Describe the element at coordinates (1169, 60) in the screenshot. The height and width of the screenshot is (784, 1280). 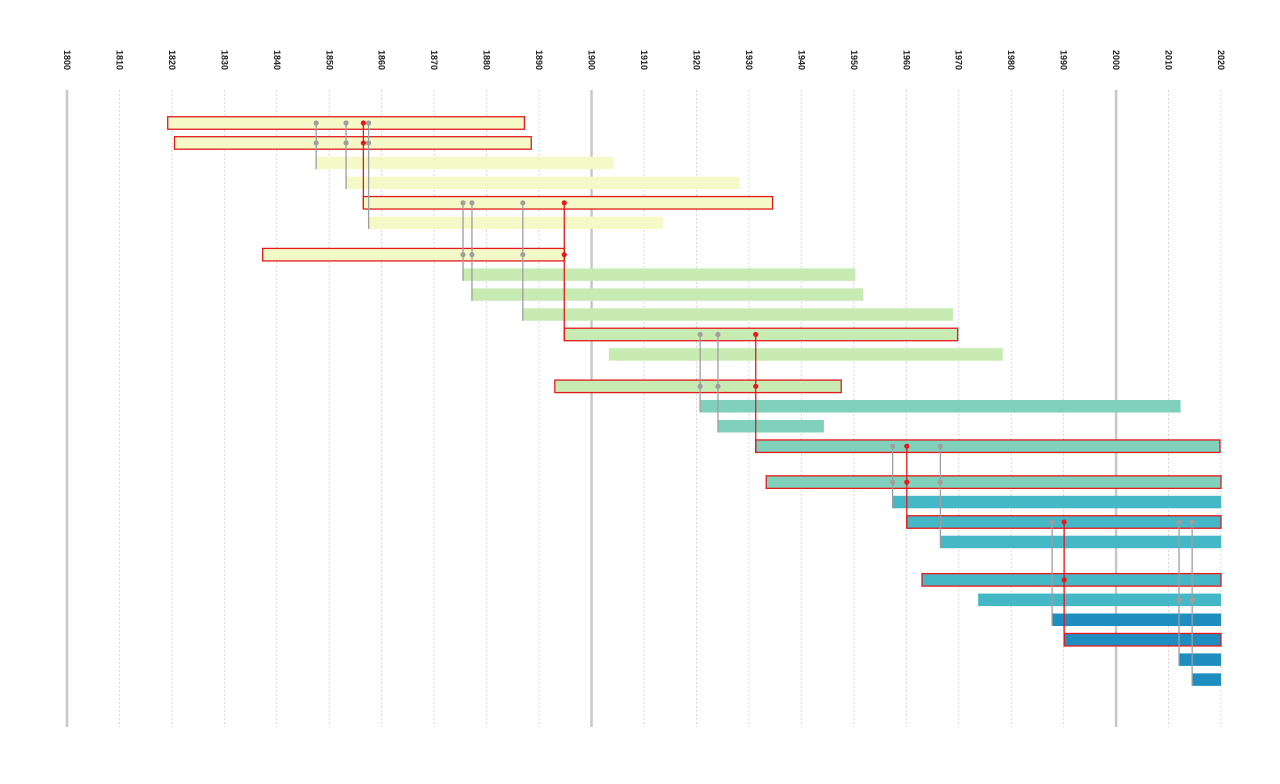
I see `x-tick-label: 2010` at that location.